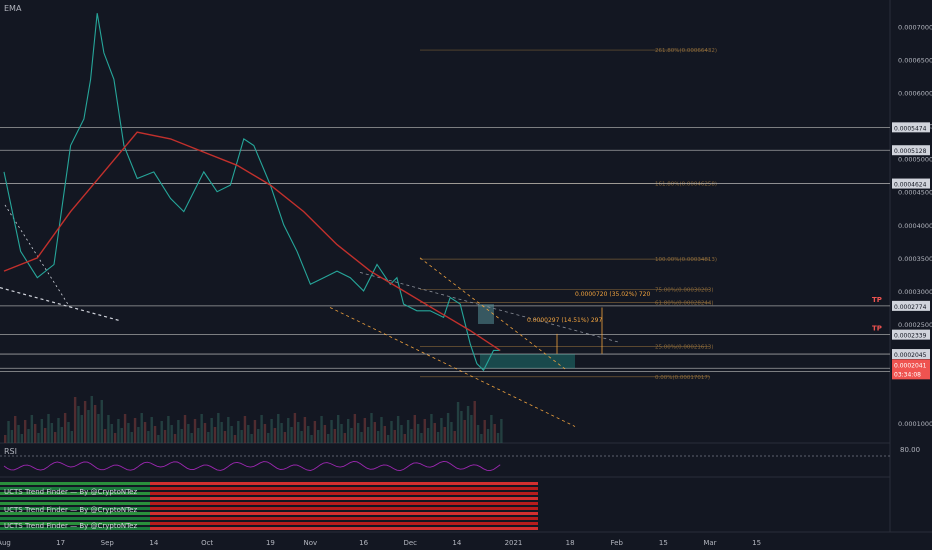 This screenshot has width=932, height=550. Describe the element at coordinates (910, 336) in the screenshot. I see `level-price-label: 0.0002339` at that location.